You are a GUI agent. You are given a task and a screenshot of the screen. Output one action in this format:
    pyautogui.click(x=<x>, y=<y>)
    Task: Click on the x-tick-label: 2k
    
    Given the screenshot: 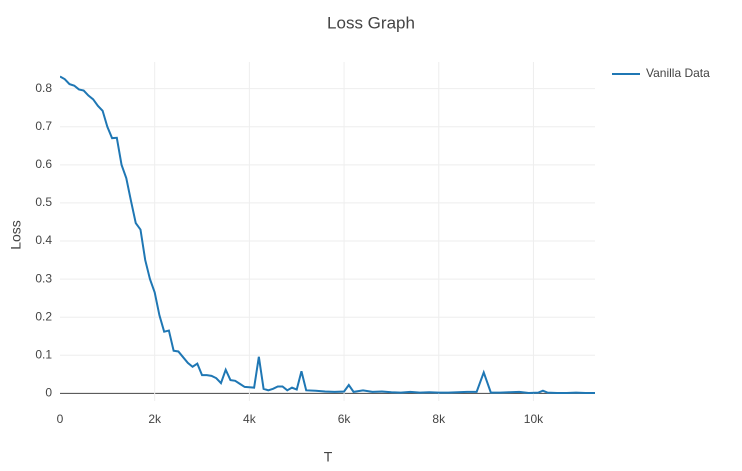 What is the action you would take?
    pyautogui.click(x=155, y=419)
    